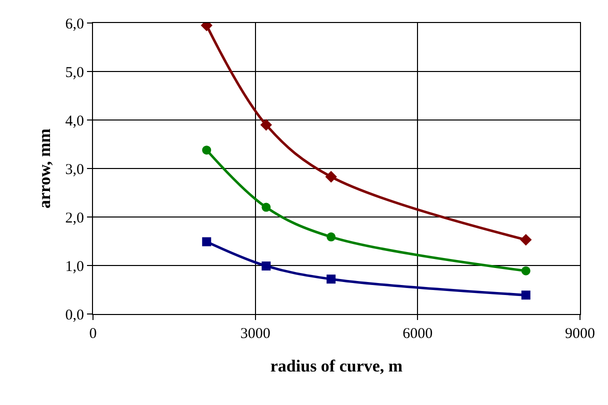 This screenshot has width=608, height=405. Describe the element at coordinates (74, 24) in the screenshot. I see `y-tick-label: 6,0` at that location.